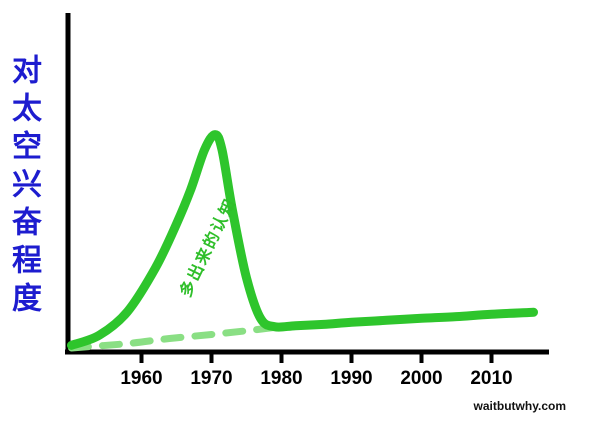 The image size is (600, 422). What do you see at coordinates (316, 370) in the screenshot?
I see `x-tick-group: 1960 1970 1980 1990 2000 2010` at bounding box center [316, 370].